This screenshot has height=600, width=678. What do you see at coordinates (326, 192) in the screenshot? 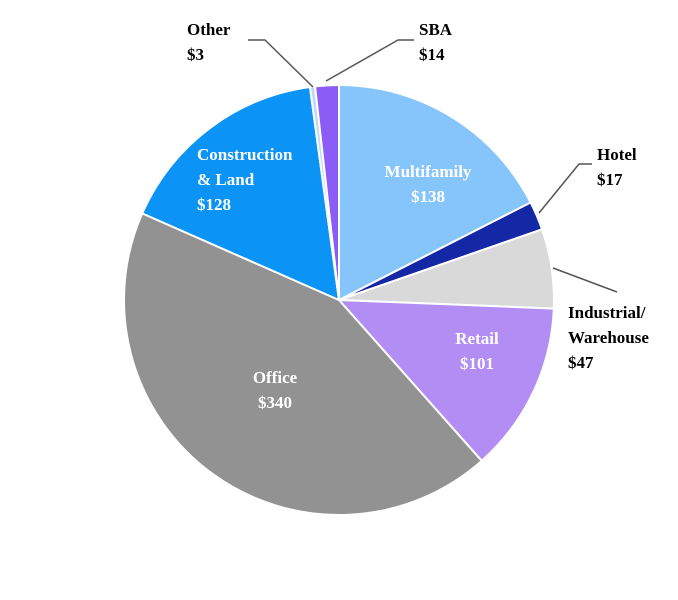
I see `slice-sba` at bounding box center [326, 192].